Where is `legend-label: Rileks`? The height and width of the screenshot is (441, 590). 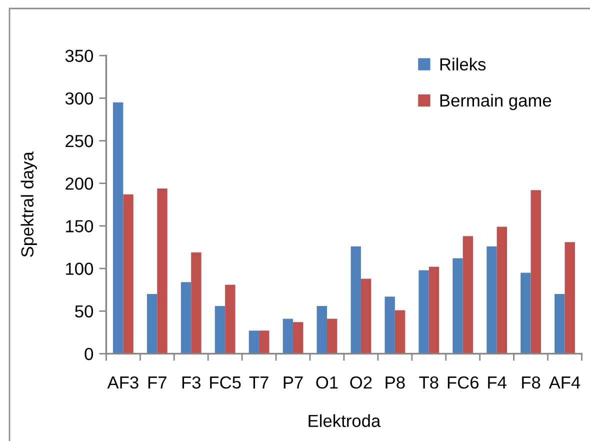
legend-label: Rileks is located at coordinates (463, 64).